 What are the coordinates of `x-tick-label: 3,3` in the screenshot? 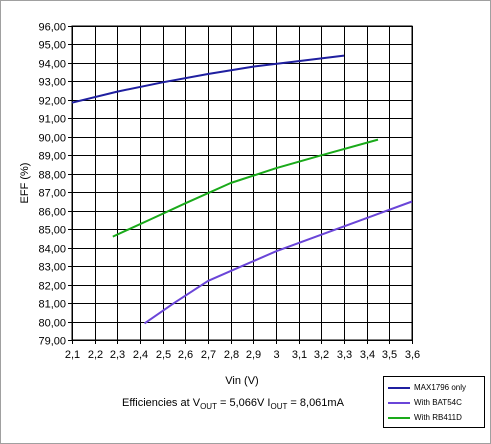 It's located at (344, 355).